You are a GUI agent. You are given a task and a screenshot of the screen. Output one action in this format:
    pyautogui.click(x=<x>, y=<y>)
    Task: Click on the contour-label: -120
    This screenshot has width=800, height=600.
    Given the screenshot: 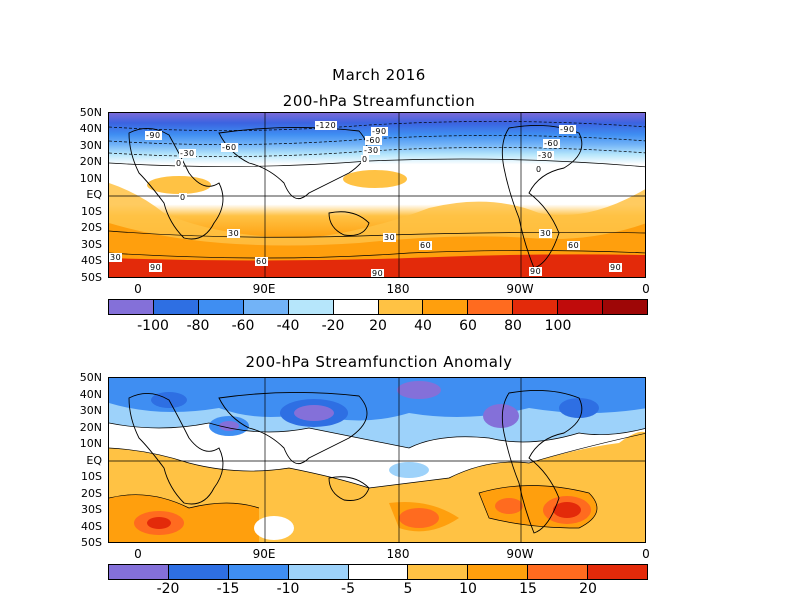 What is the action you would take?
    pyautogui.click(x=326, y=125)
    